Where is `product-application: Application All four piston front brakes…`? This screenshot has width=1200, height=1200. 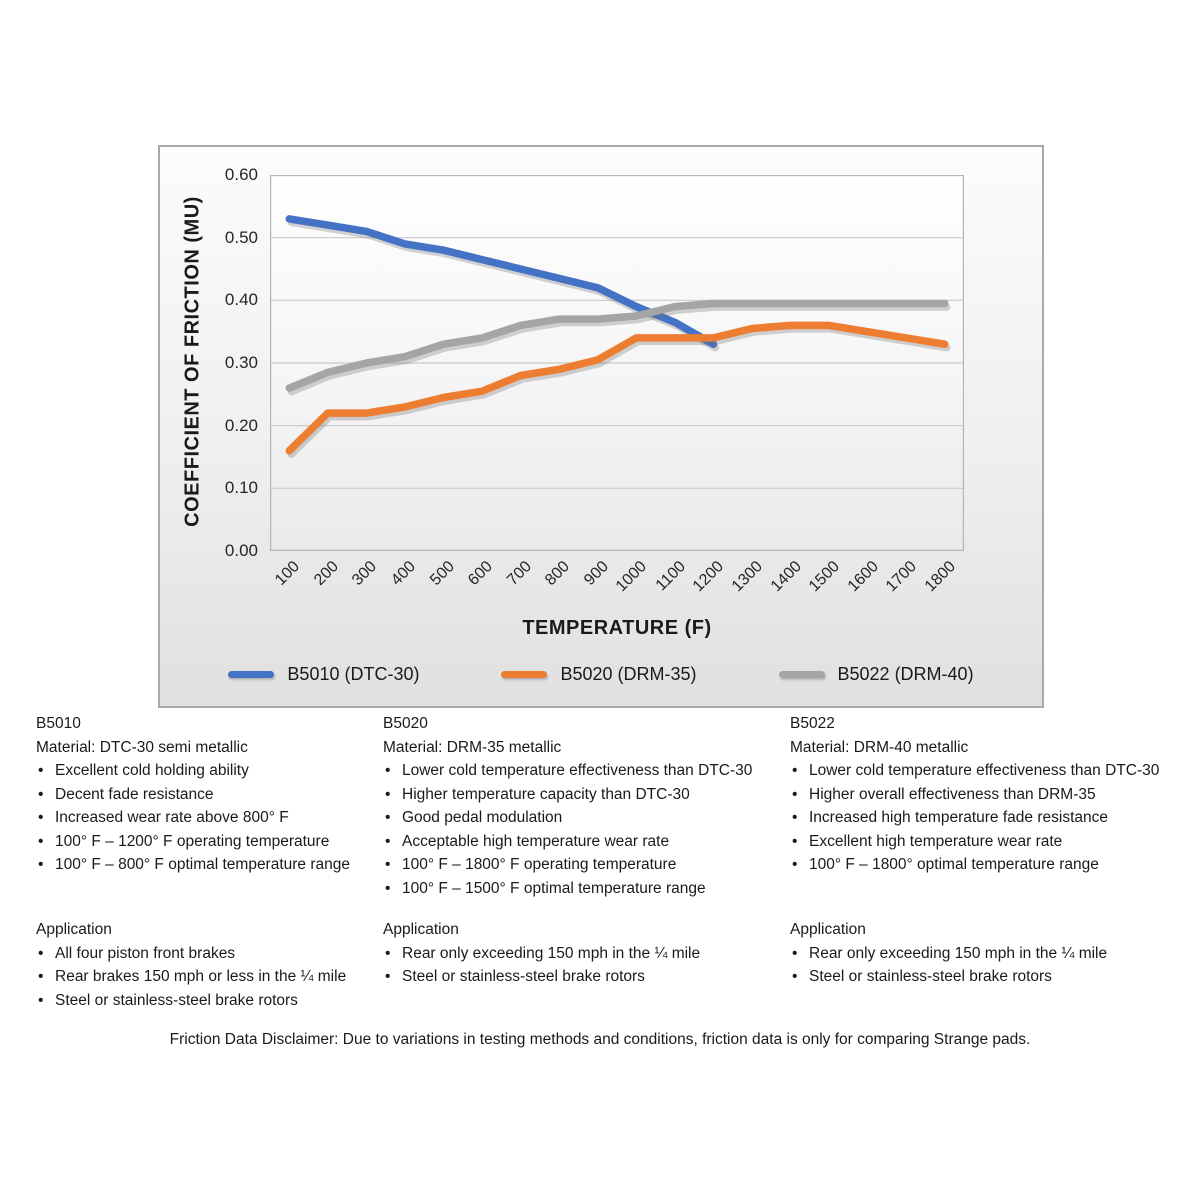 product-application: Application All four piston front brakes… is located at coordinates (207, 965).